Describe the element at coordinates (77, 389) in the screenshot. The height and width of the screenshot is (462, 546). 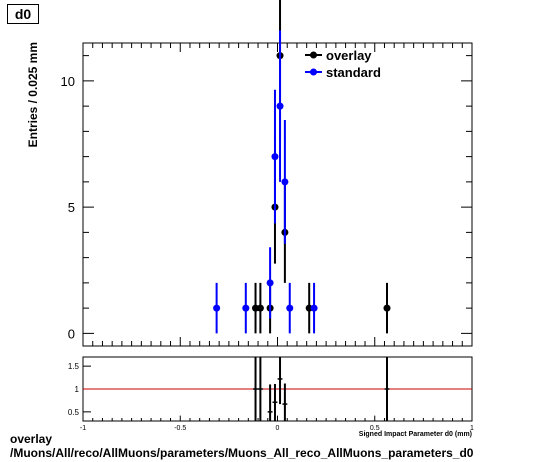
I see `ratio-y-tick-label: 1` at that location.